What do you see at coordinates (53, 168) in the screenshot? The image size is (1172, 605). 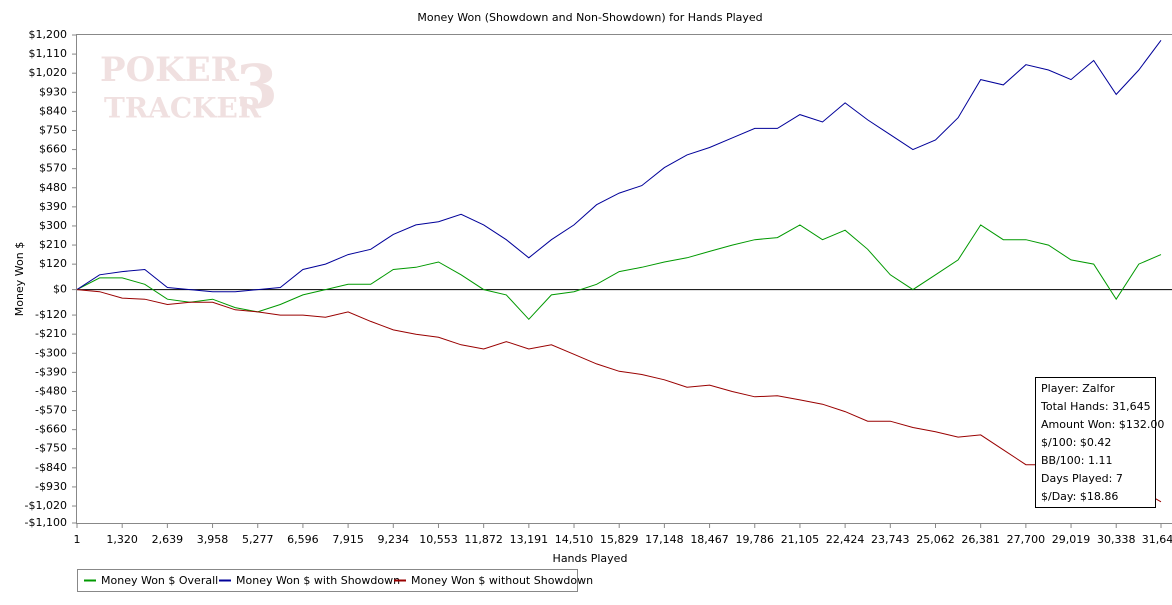 I see `y-tick-label: $570` at bounding box center [53, 168].